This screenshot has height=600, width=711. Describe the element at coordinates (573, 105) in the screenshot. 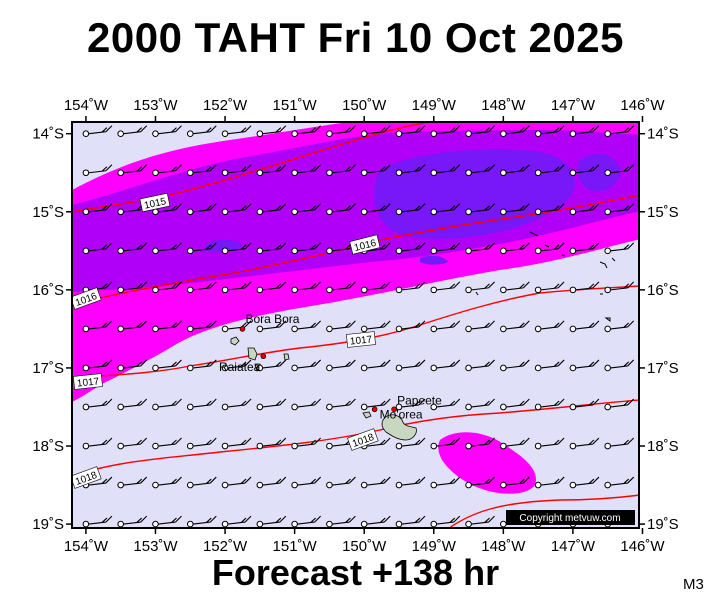

I see `lon-label-top: 147˚W` at that location.